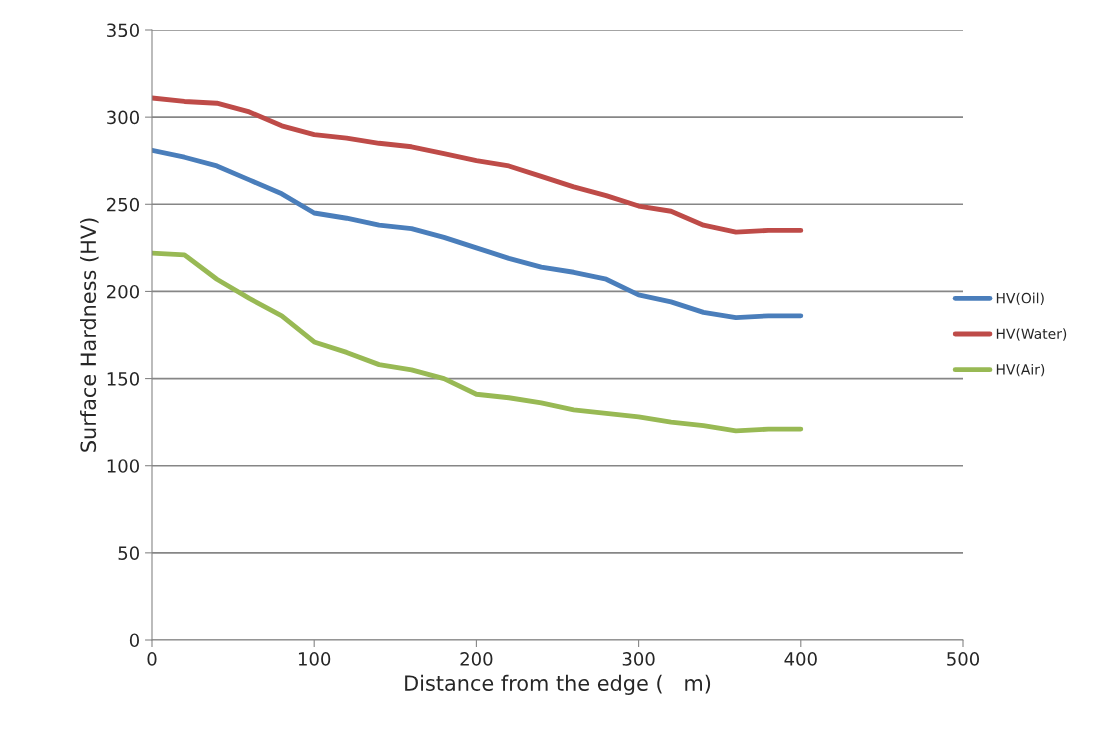 The image size is (1109, 738). Describe the element at coordinates (128, 553) in the screenshot. I see `y-tick-label: 50` at that location.